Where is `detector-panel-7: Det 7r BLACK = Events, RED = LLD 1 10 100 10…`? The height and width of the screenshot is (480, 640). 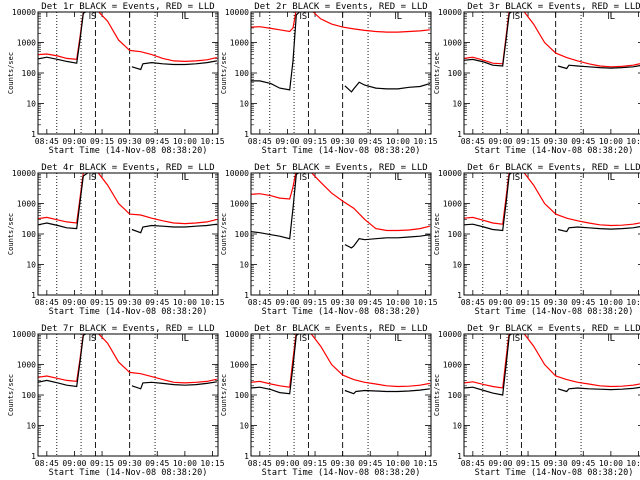 detector-panel-7: Det 7r BLACK = Events, RED = LLD 1 10 100 10… is located at coordinates (116, 401).